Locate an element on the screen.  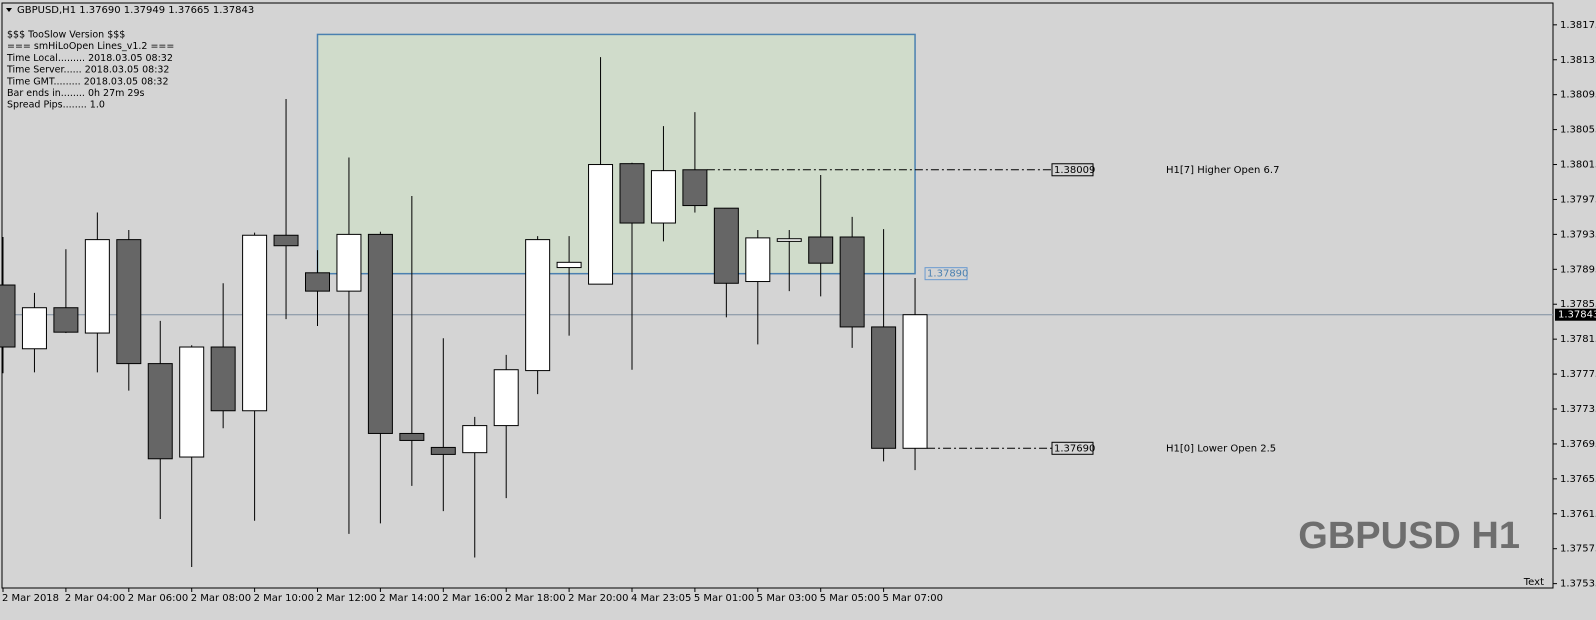
current-price-box is located at coordinates (1575, 314).